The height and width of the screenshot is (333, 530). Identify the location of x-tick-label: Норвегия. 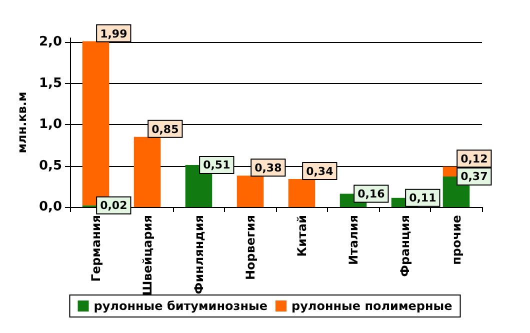
(250, 247).